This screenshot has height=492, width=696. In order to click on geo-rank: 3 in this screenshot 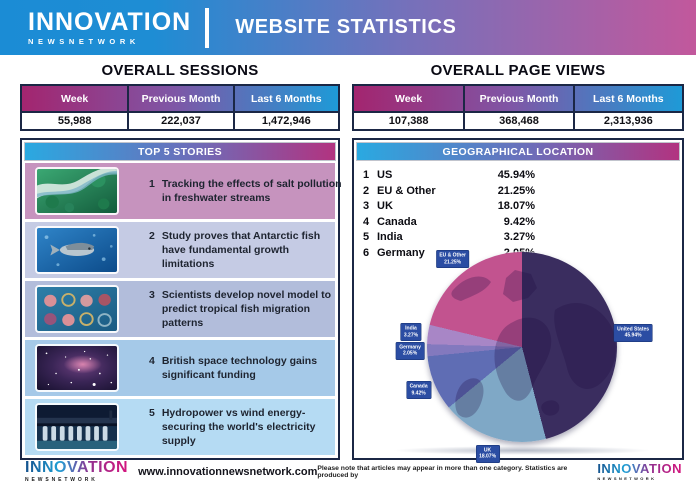, I will do `click(366, 206)`.